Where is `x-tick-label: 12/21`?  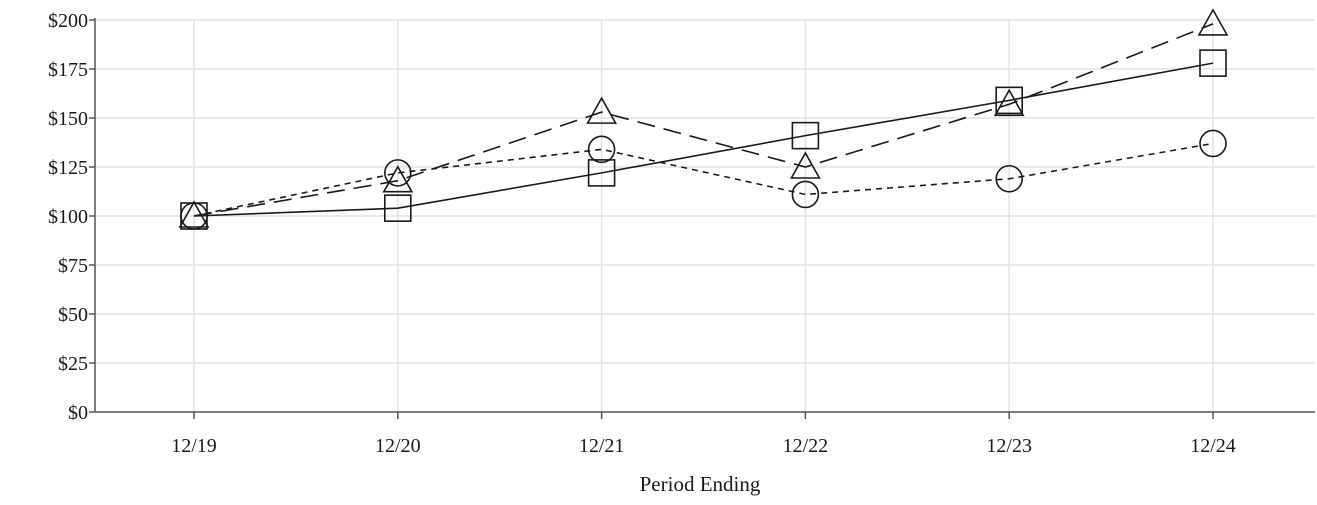
x-tick-label: 12/21 is located at coordinates (602, 446).